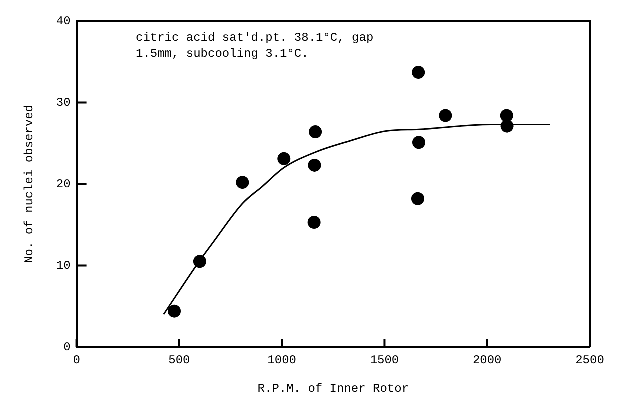  I want to click on annotation: citric acid sat'd.pt. 38.1°C, gap 1.5mm, subcooling 3.1°C., so click(255, 46).